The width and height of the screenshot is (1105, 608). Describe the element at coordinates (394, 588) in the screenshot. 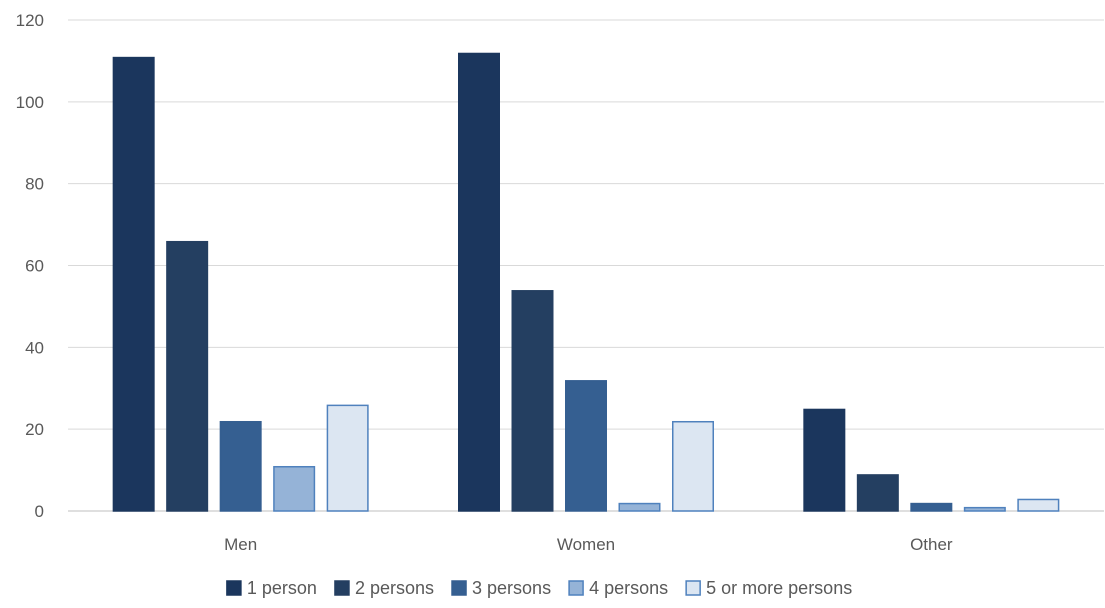

I see `legend-label: 2 persons` at that location.